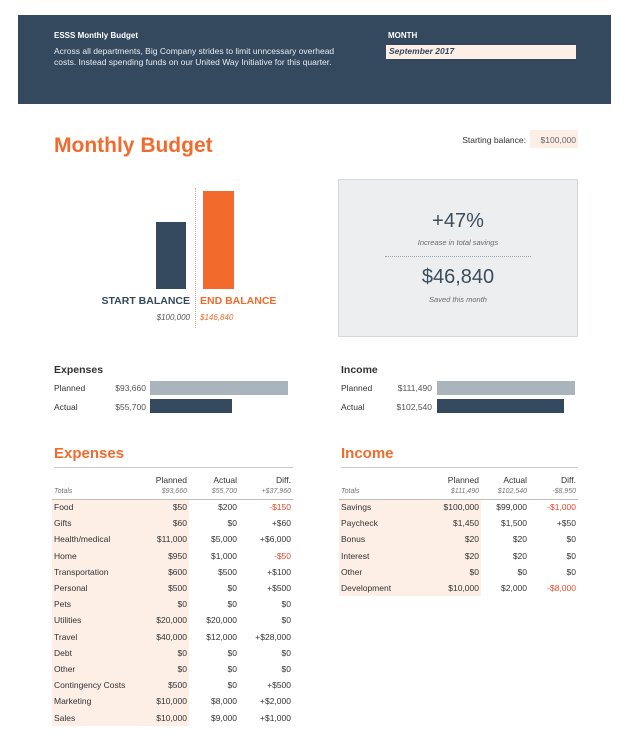  I want to click on category-cell: Savings, so click(374, 507).